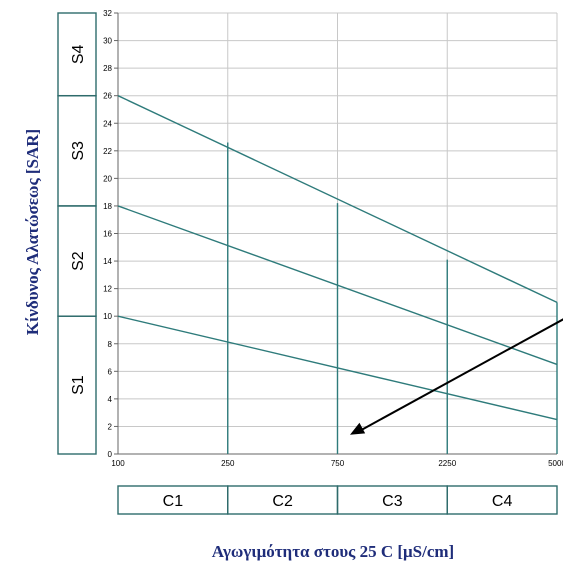 This screenshot has width=563, height=564. Describe the element at coordinates (107, 123) in the screenshot. I see `y-tick-label: 24` at that location.